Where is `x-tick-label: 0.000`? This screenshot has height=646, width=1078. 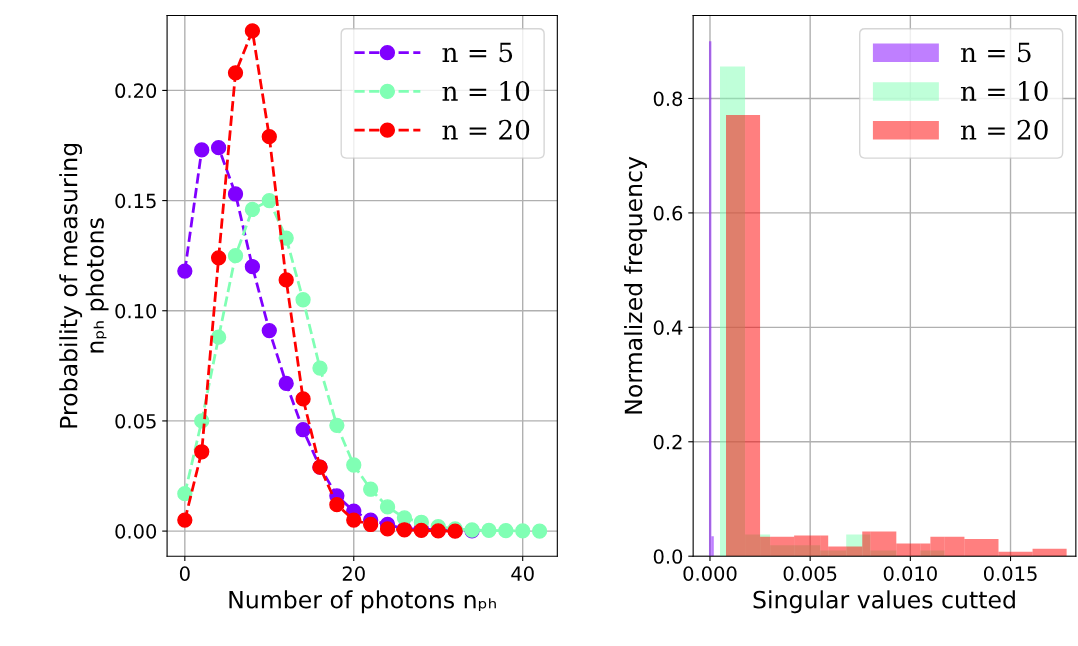 x-tick-label: 0.000 is located at coordinates (710, 573).